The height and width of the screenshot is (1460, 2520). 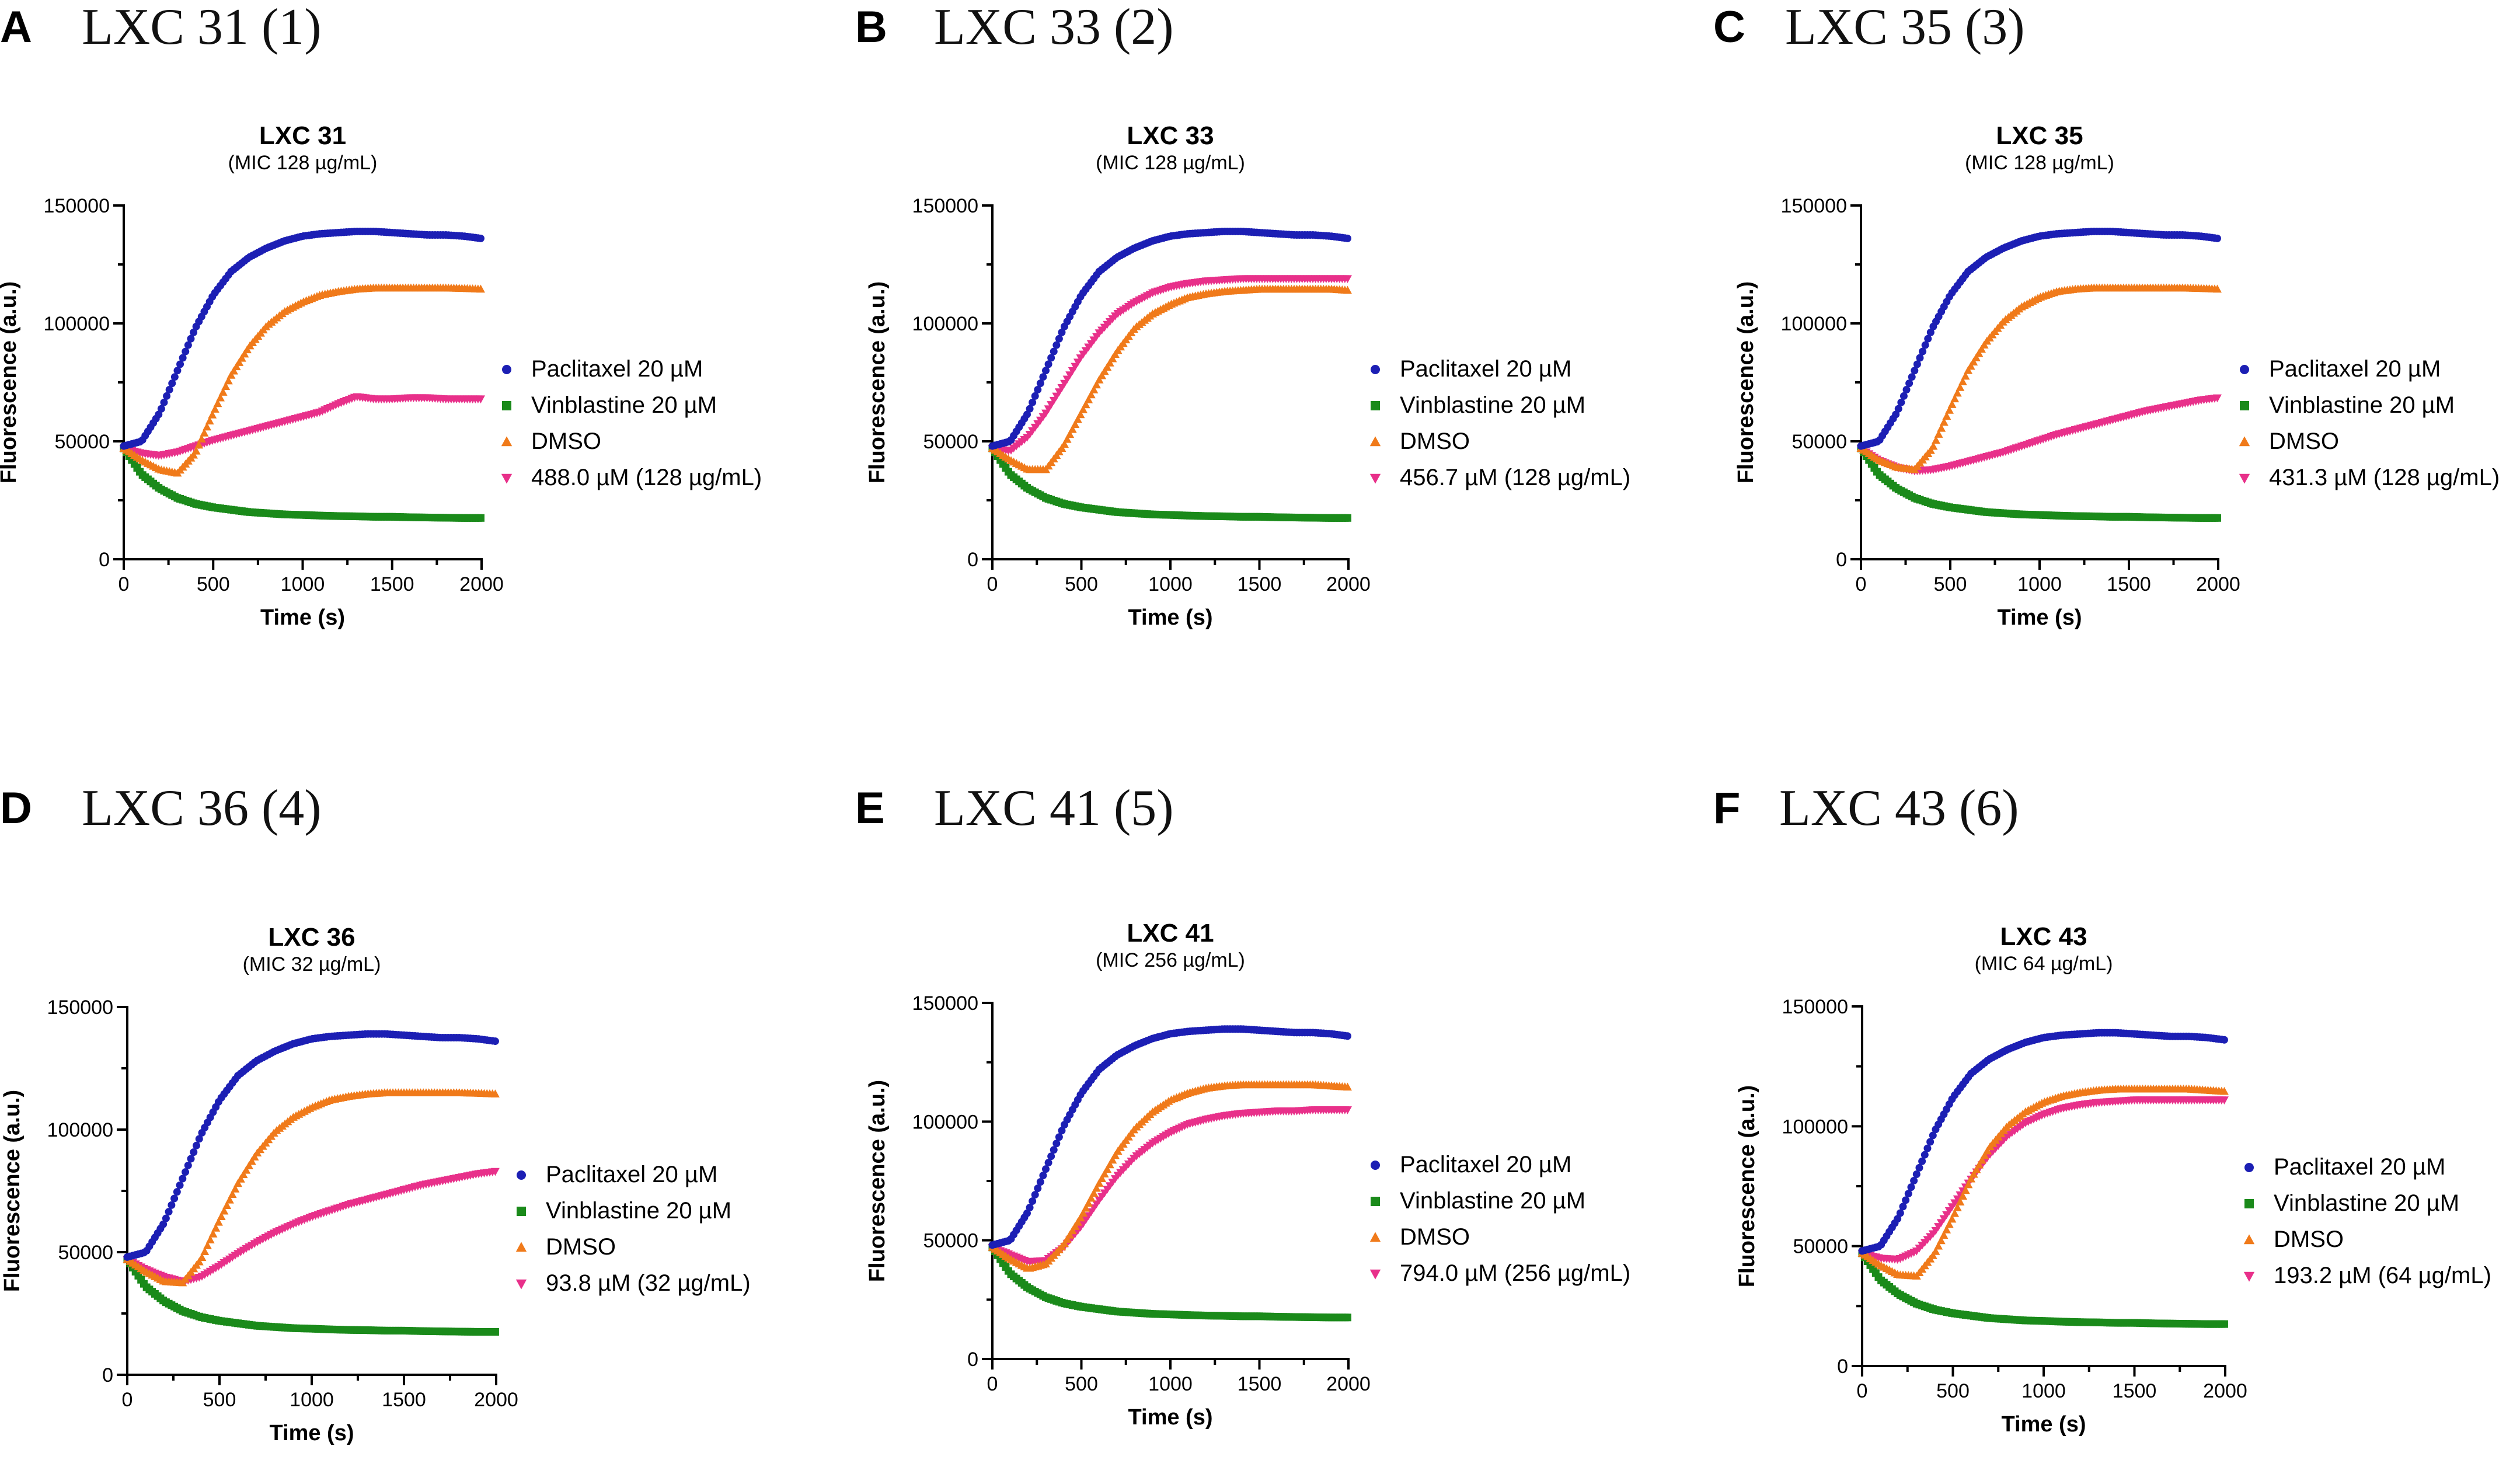 I want to click on legend-label: Vinblastine 20 µM, so click(x=2362, y=405).